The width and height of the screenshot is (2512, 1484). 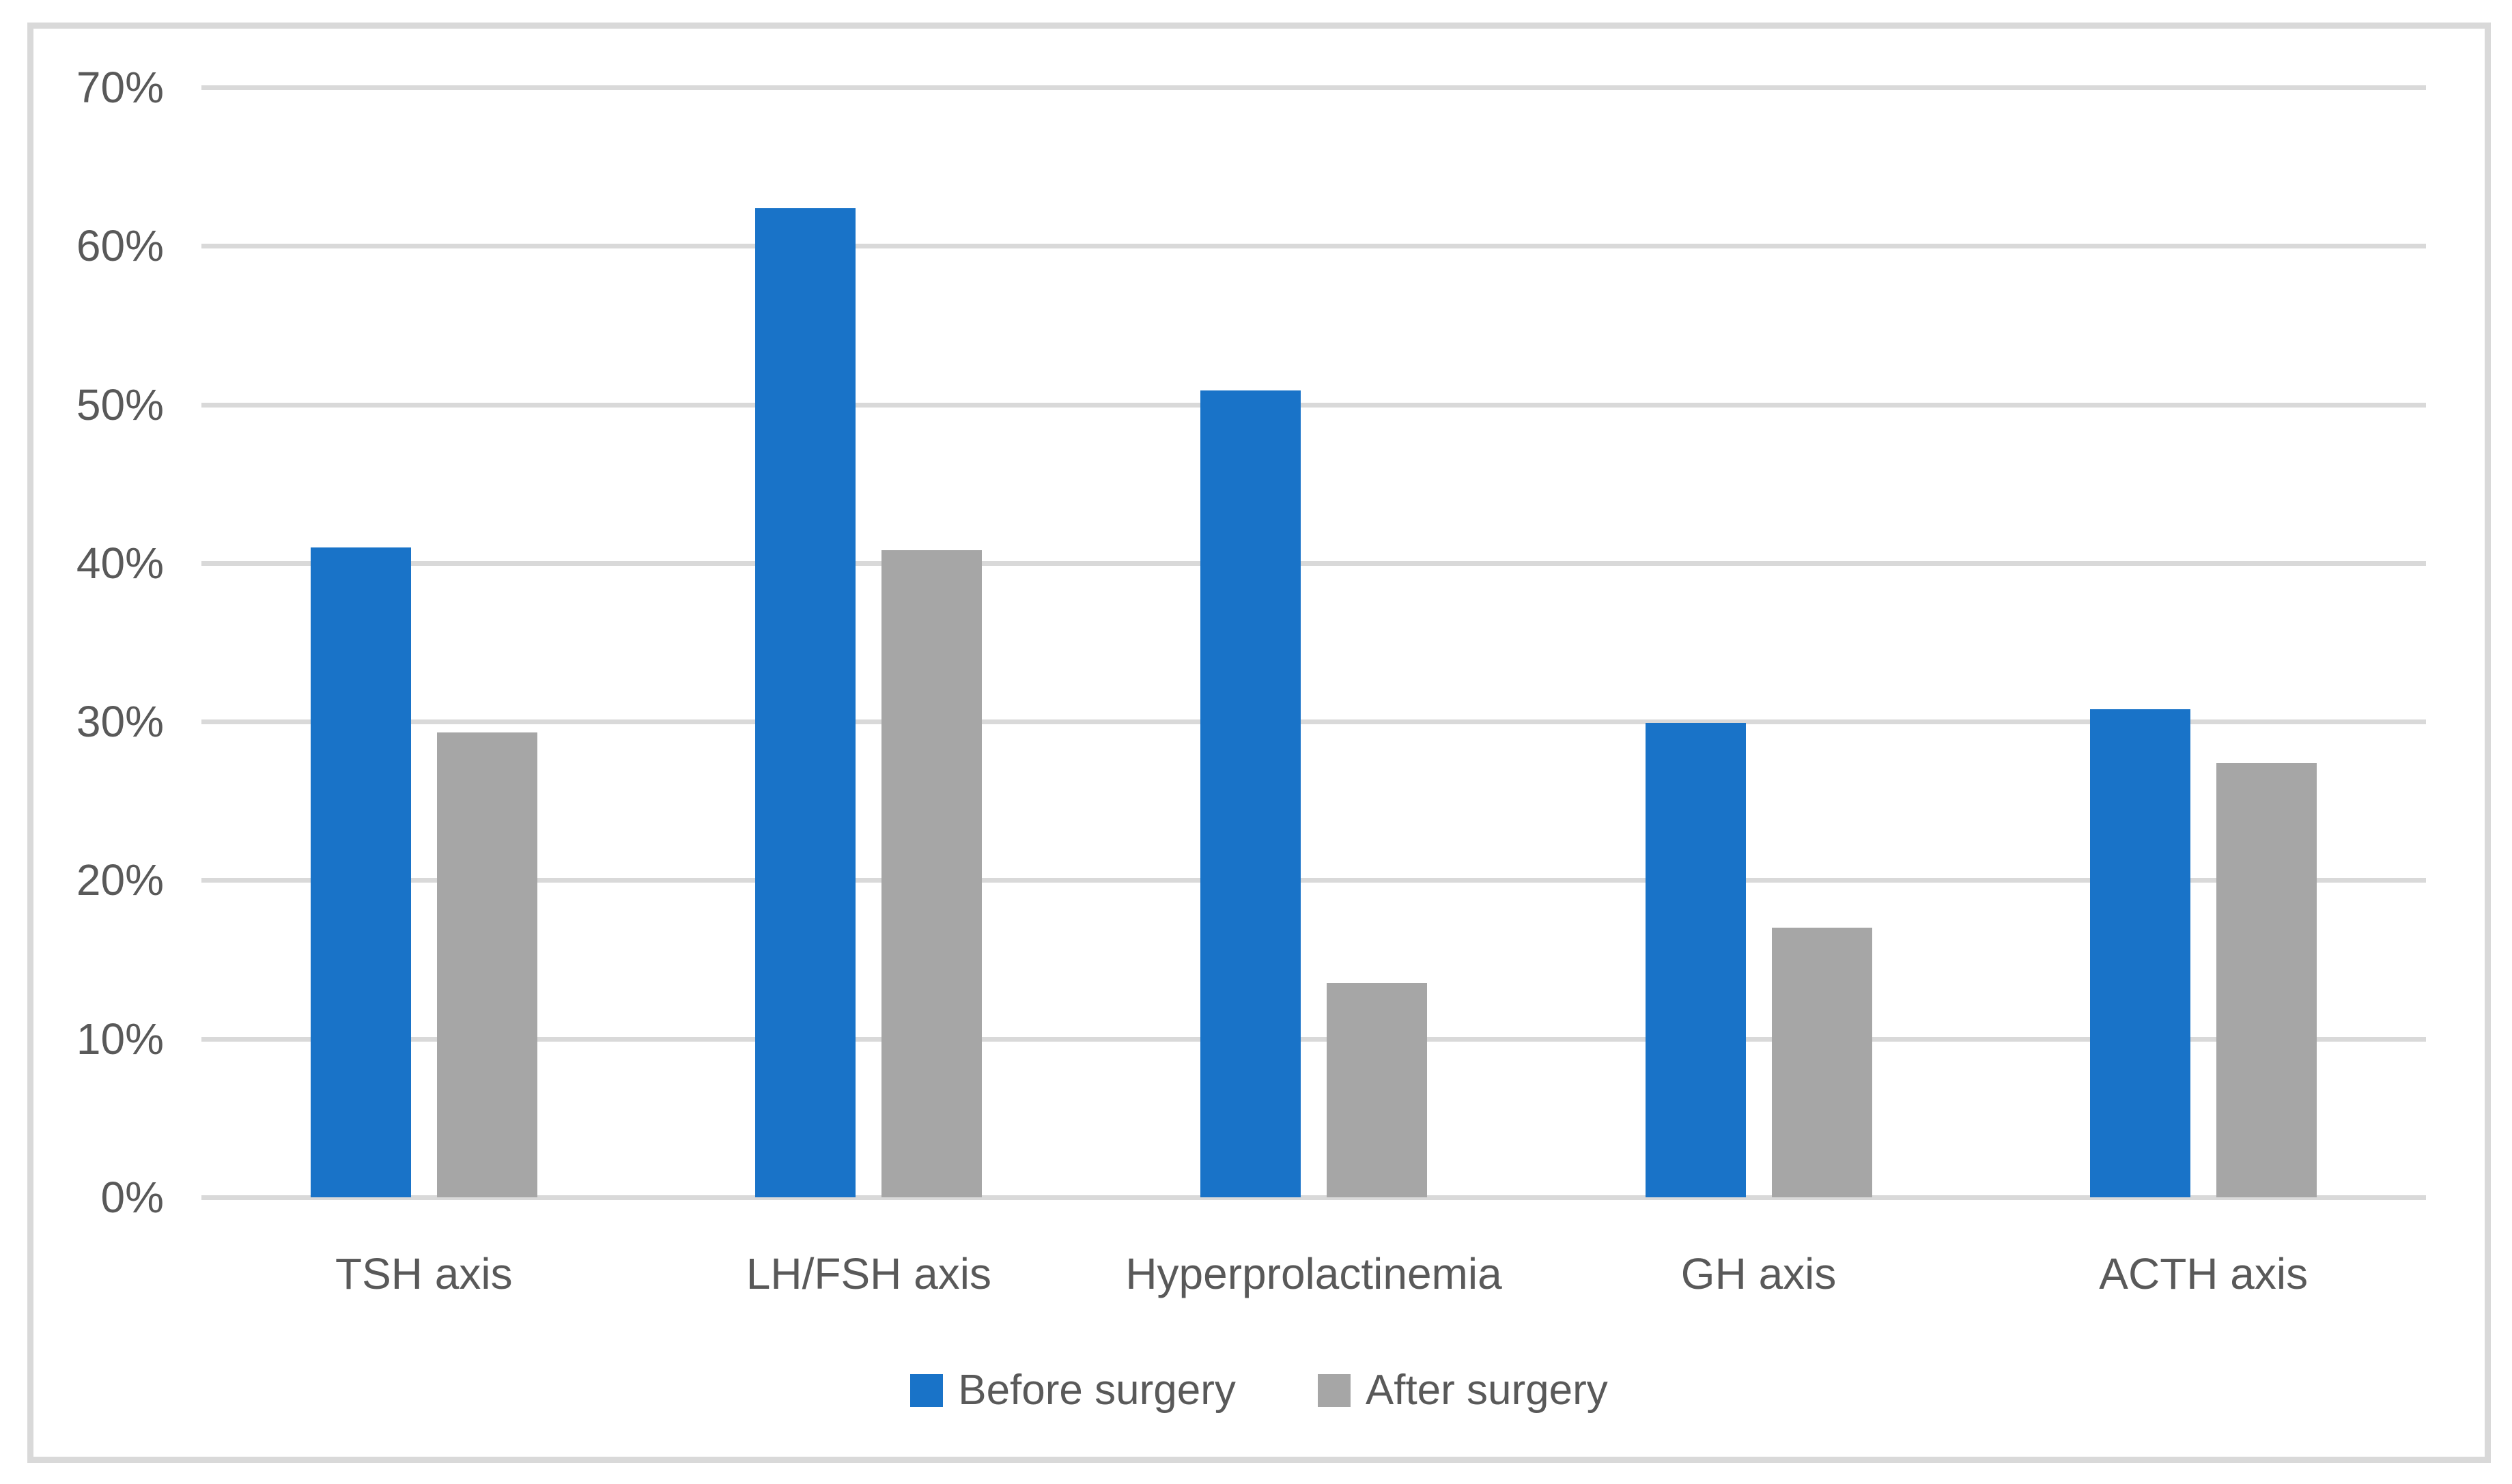 What do you see at coordinates (1314, 1273) in the screenshot?
I see `x-category-label-hyperprolactinemia: Hyperprolactinemia` at bounding box center [1314, 1273].